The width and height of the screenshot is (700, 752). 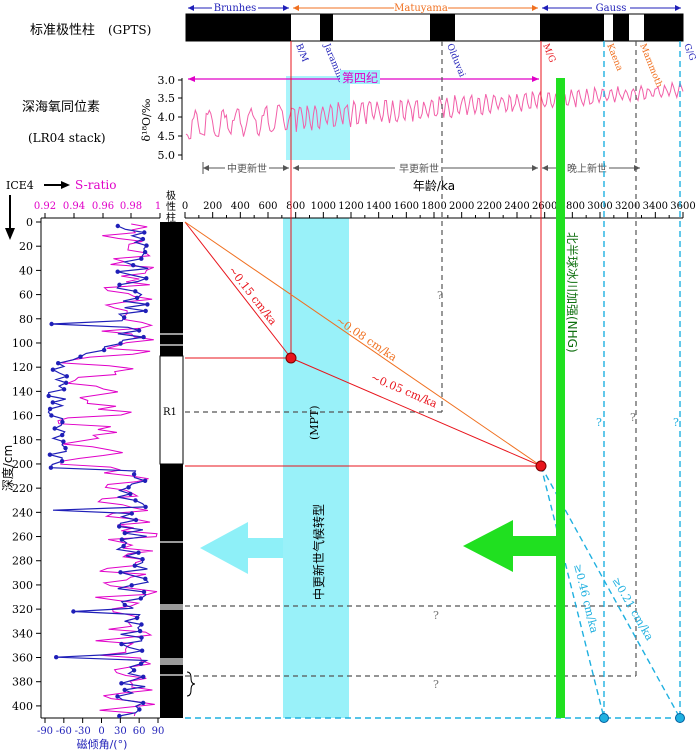 I want to click on epoch-late-pliocene: 晚上新世, so click(x=587, y=168).